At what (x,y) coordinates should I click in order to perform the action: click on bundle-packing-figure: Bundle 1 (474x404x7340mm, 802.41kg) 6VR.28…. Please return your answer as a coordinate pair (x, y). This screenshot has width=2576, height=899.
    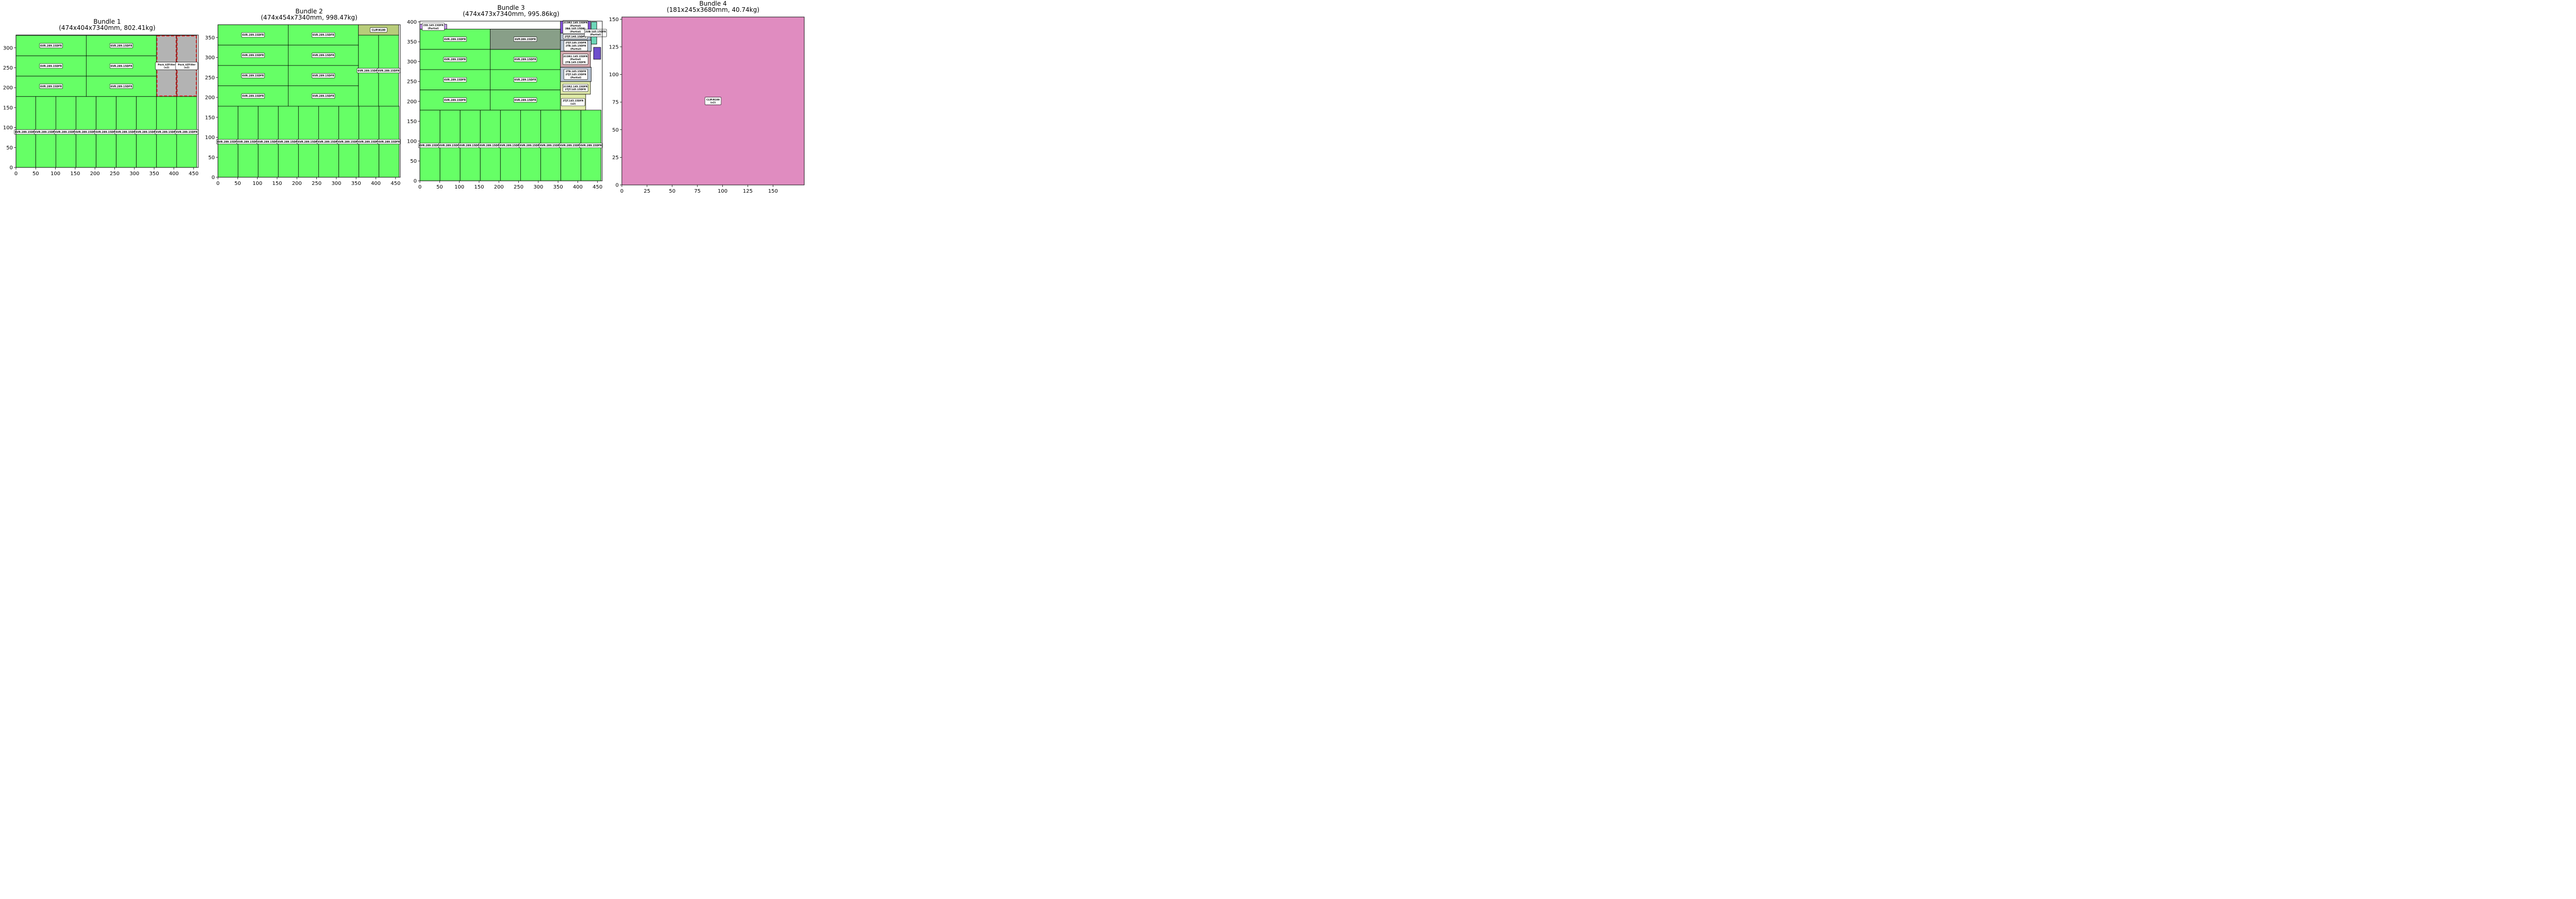
    Looking at the image, I should click on (404, 98).